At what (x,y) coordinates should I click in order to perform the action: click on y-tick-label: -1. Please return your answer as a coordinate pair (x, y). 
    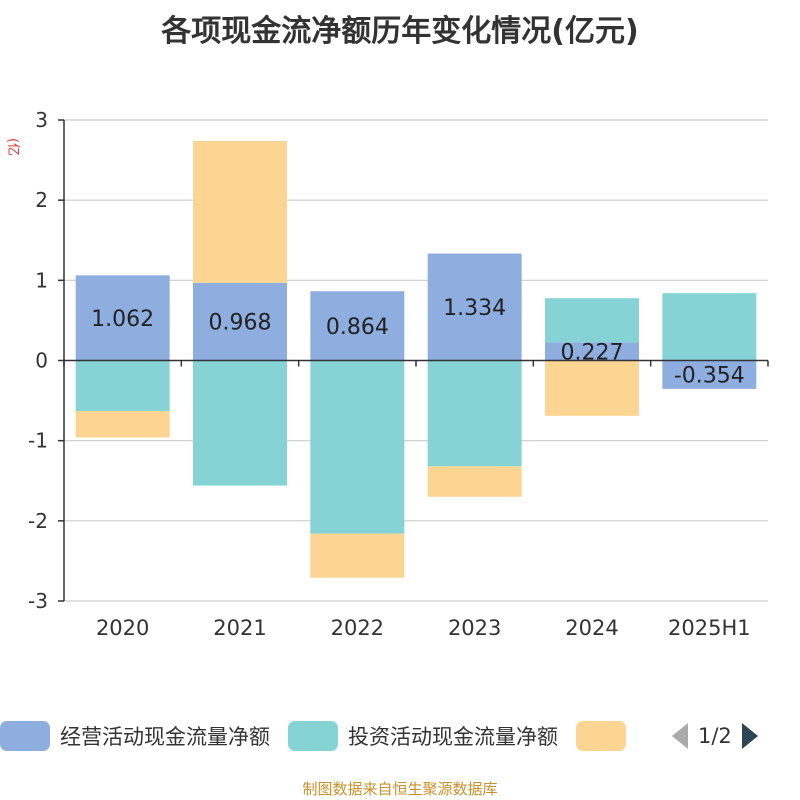
    Looking at the image, I should click on (38, 441).